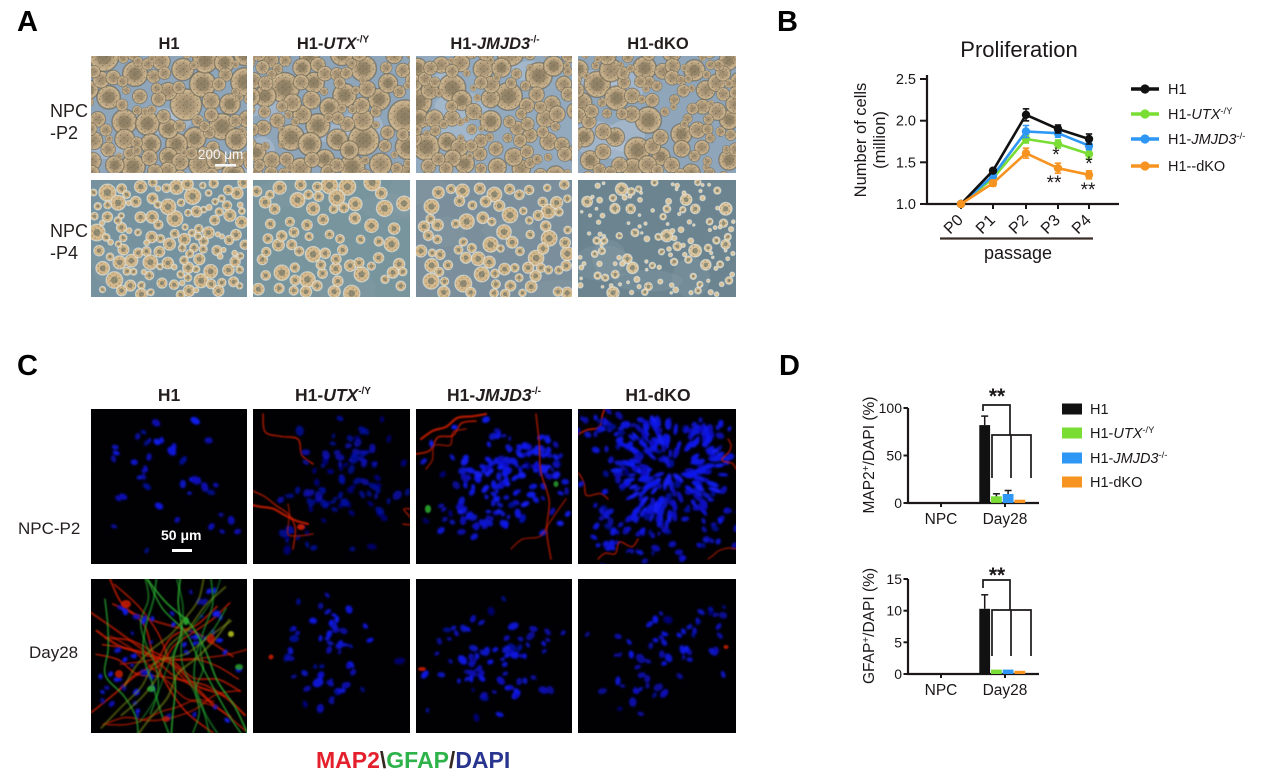  I want to click on svg-text: passage, so click(1018, 253).